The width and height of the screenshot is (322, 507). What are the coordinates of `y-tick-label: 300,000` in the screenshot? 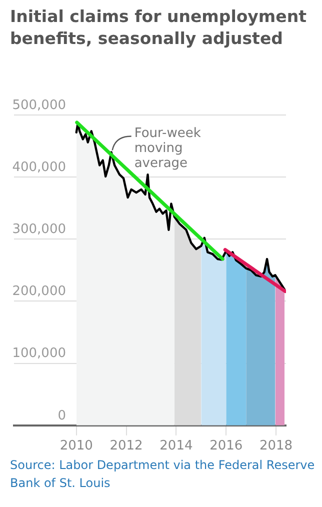 It's located at (39, 230).